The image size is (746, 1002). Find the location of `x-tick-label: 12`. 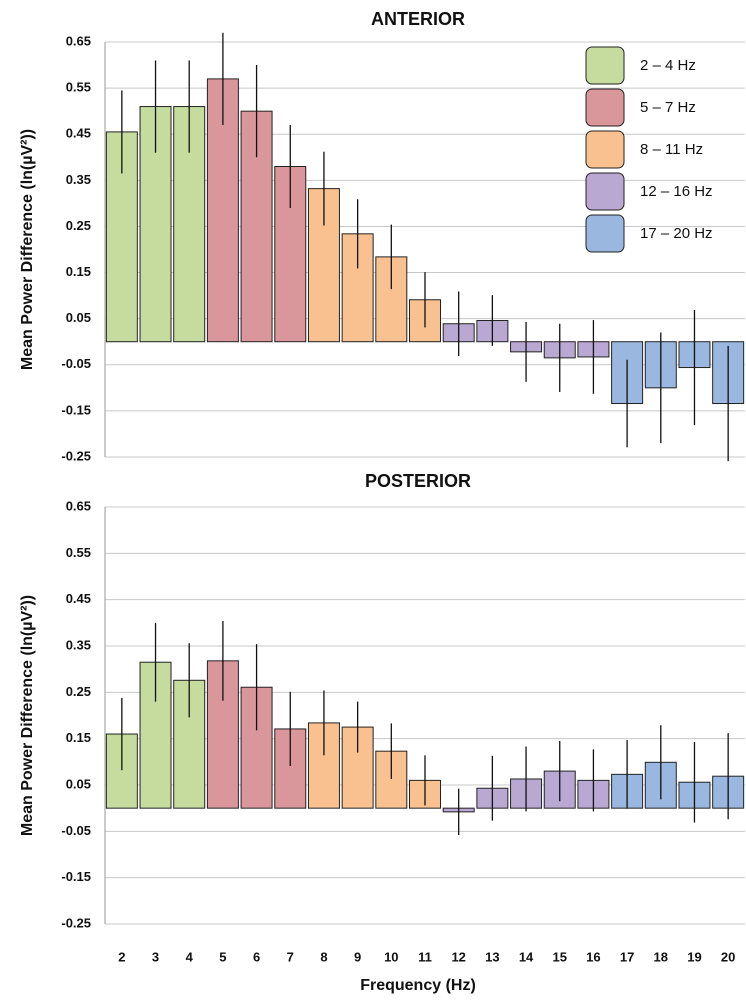

x-tick-label: 12 is located at coordinates (458, 956).